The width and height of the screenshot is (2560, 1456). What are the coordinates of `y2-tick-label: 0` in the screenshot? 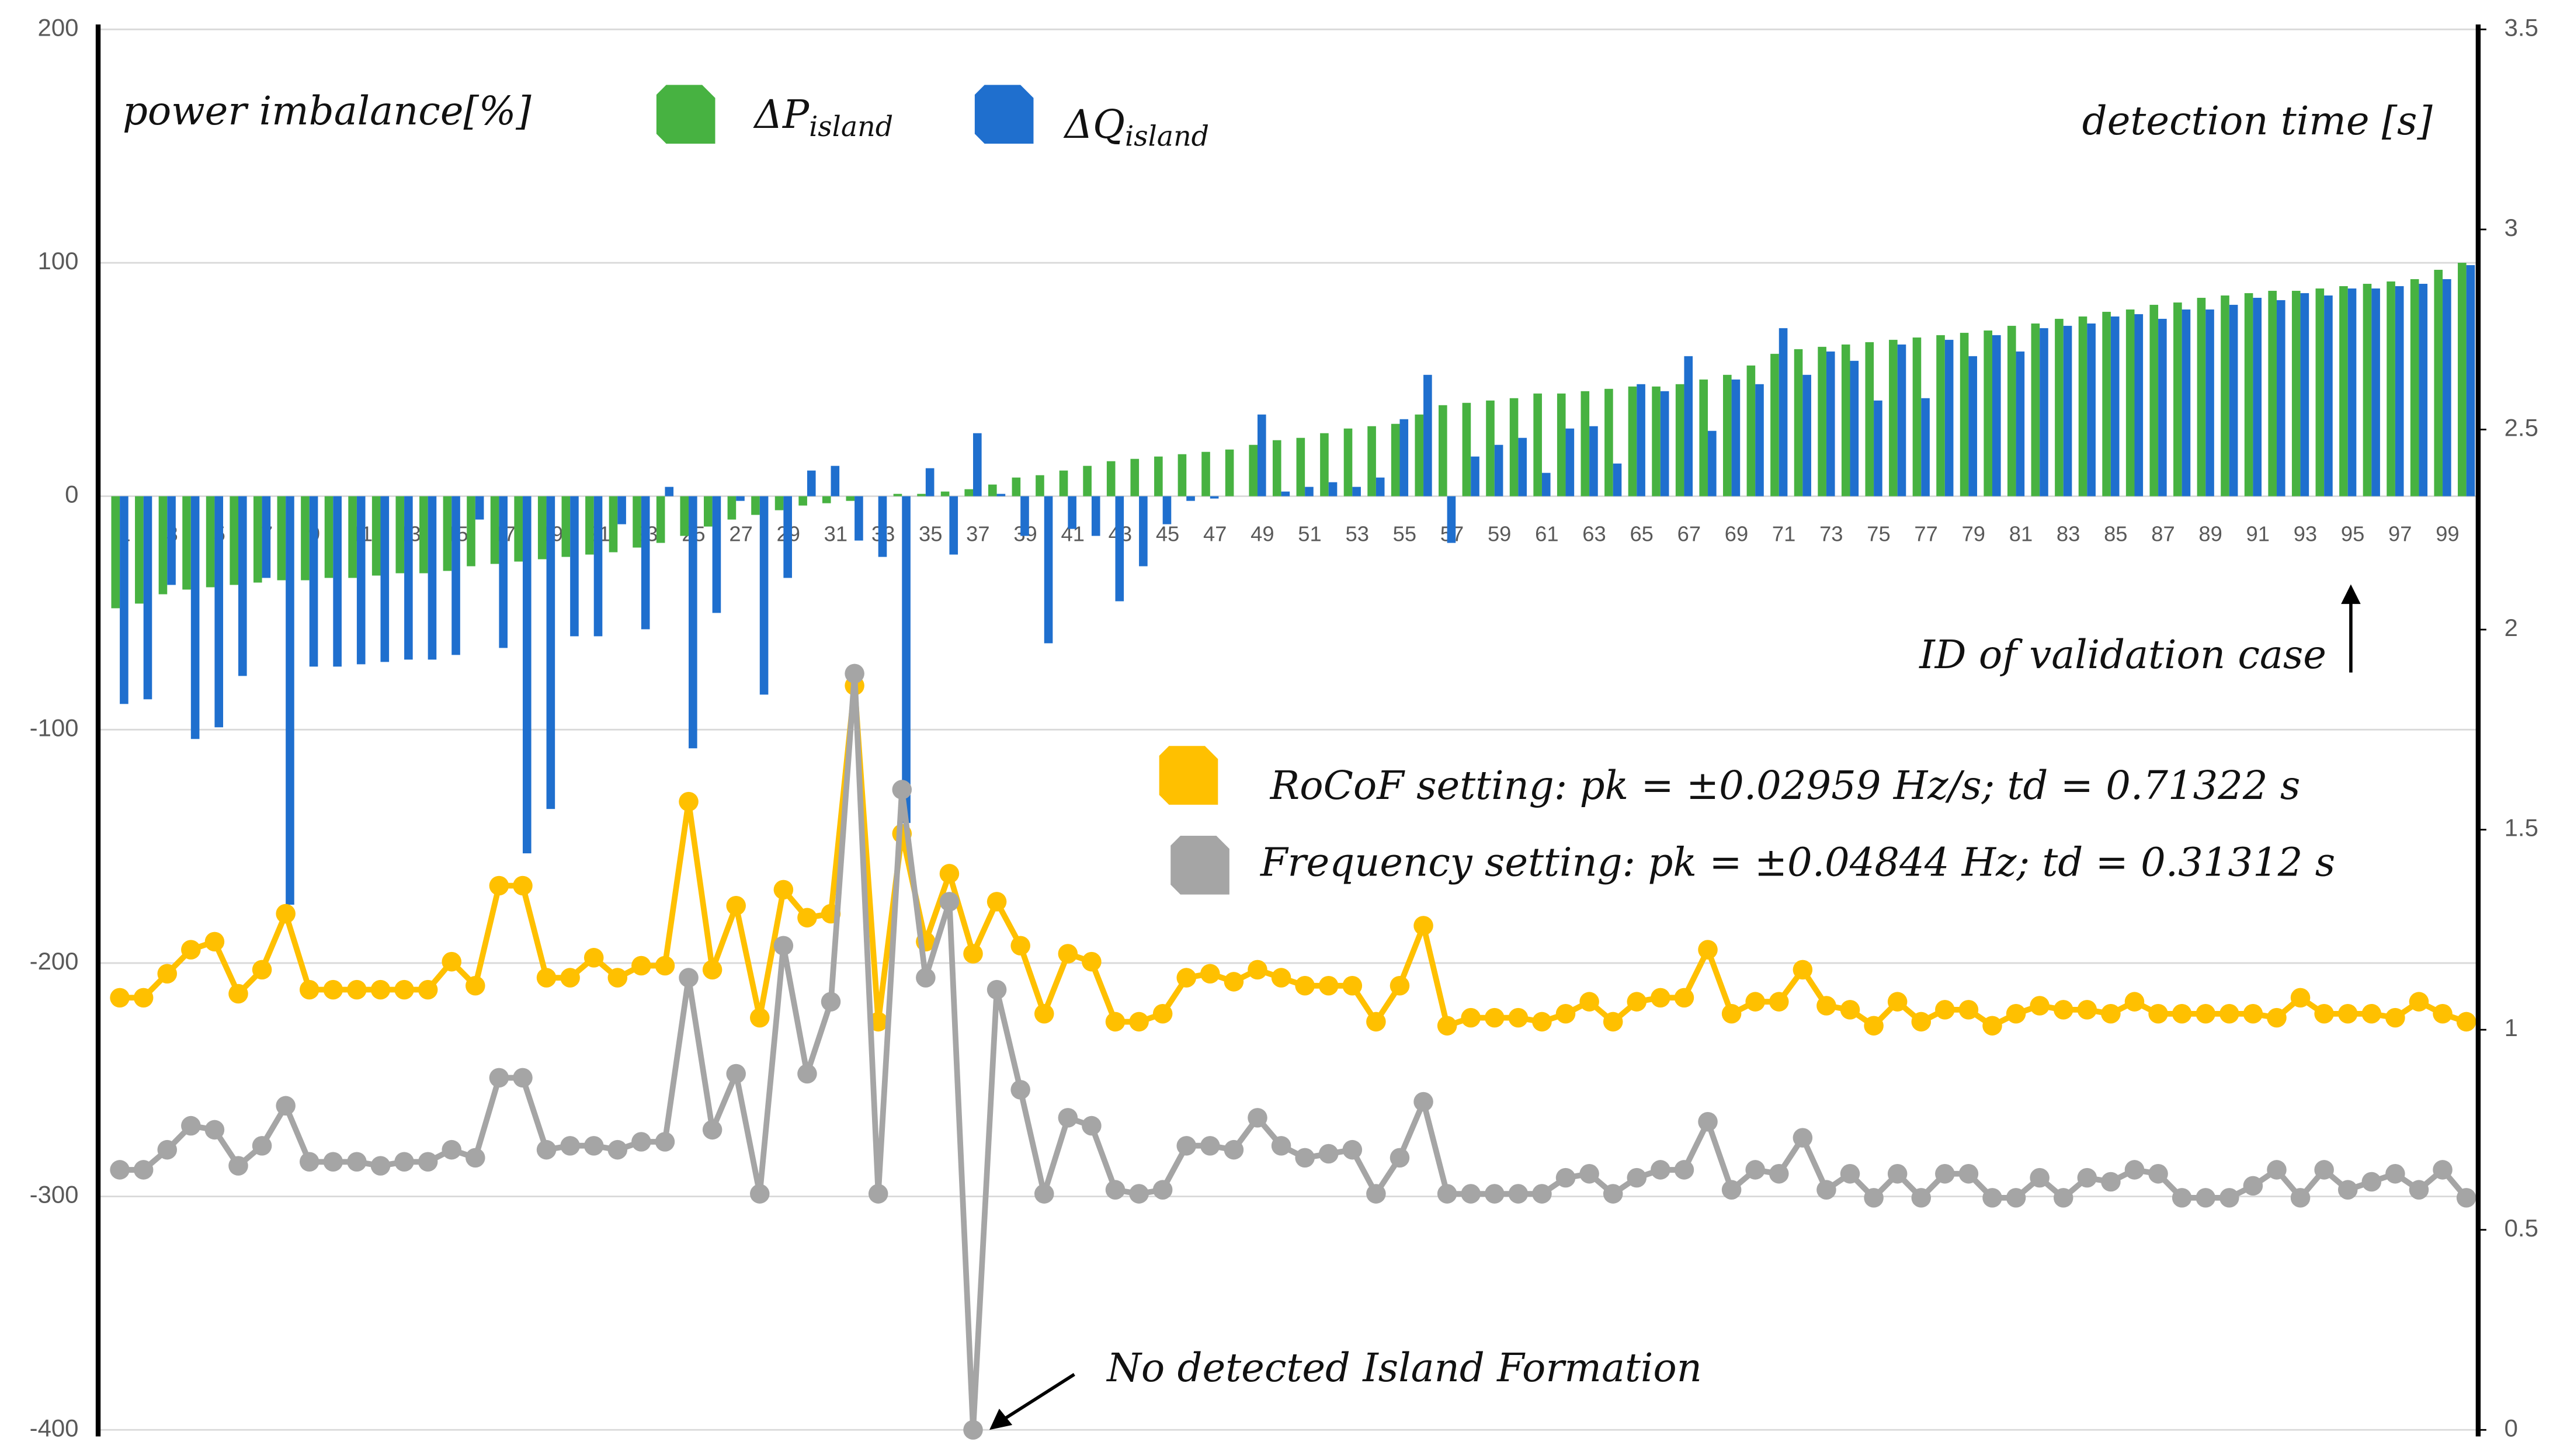 It's located at (2511, 1427).